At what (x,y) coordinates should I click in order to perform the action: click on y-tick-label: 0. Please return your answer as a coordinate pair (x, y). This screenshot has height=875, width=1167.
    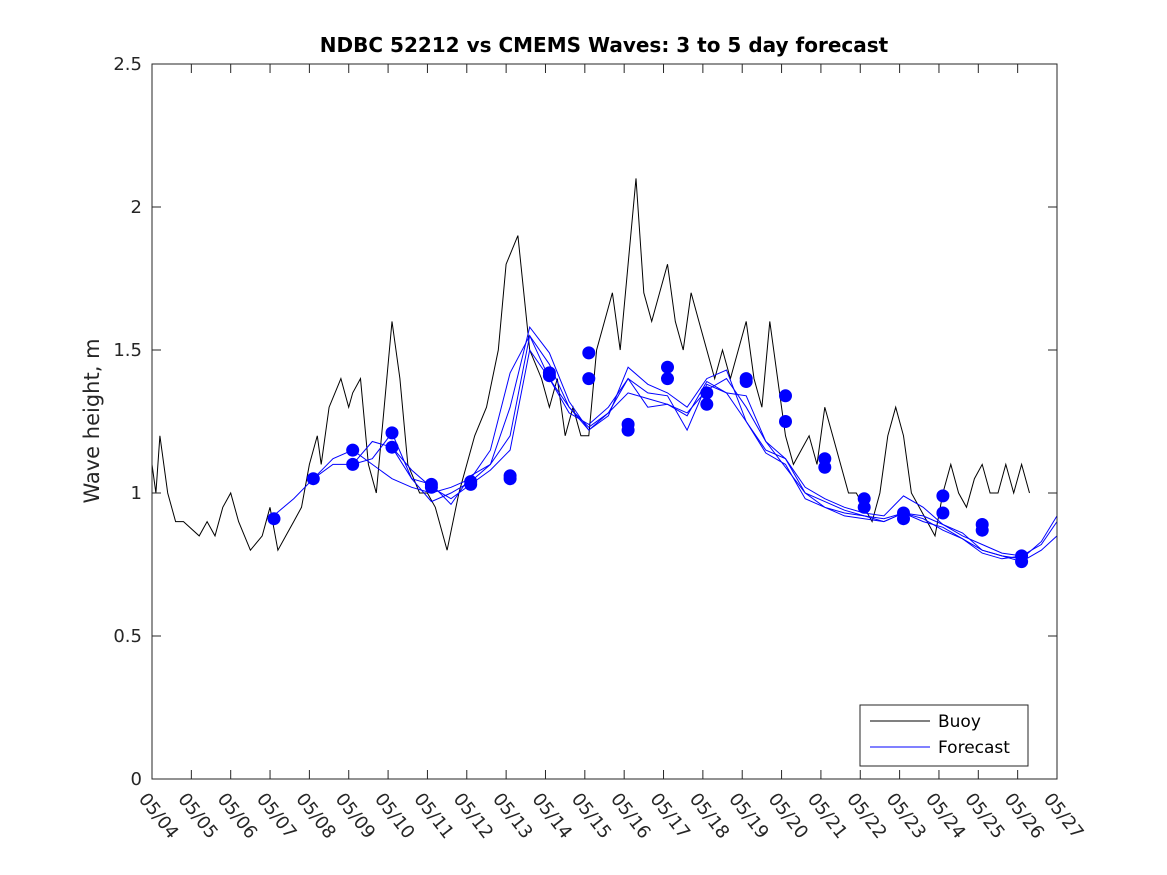
    Looking at the image, I should click on (136, 779).